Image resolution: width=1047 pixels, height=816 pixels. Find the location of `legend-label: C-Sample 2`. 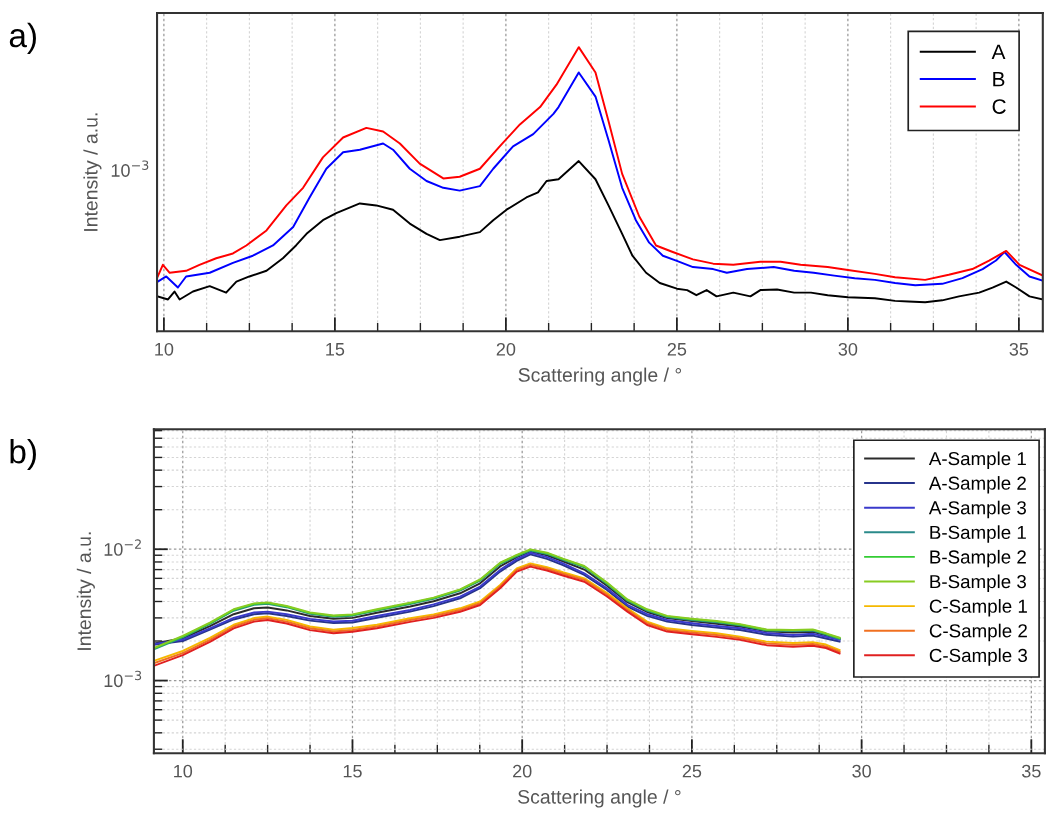

legend-label: C-Sample 2 is located at coordinates (978, 632).